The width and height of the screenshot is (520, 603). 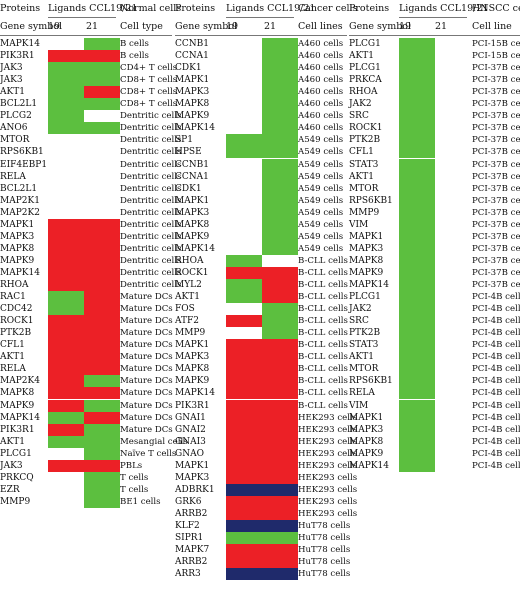 I want to click on gene-symbol: GNAO, so click(x=189, y=453).